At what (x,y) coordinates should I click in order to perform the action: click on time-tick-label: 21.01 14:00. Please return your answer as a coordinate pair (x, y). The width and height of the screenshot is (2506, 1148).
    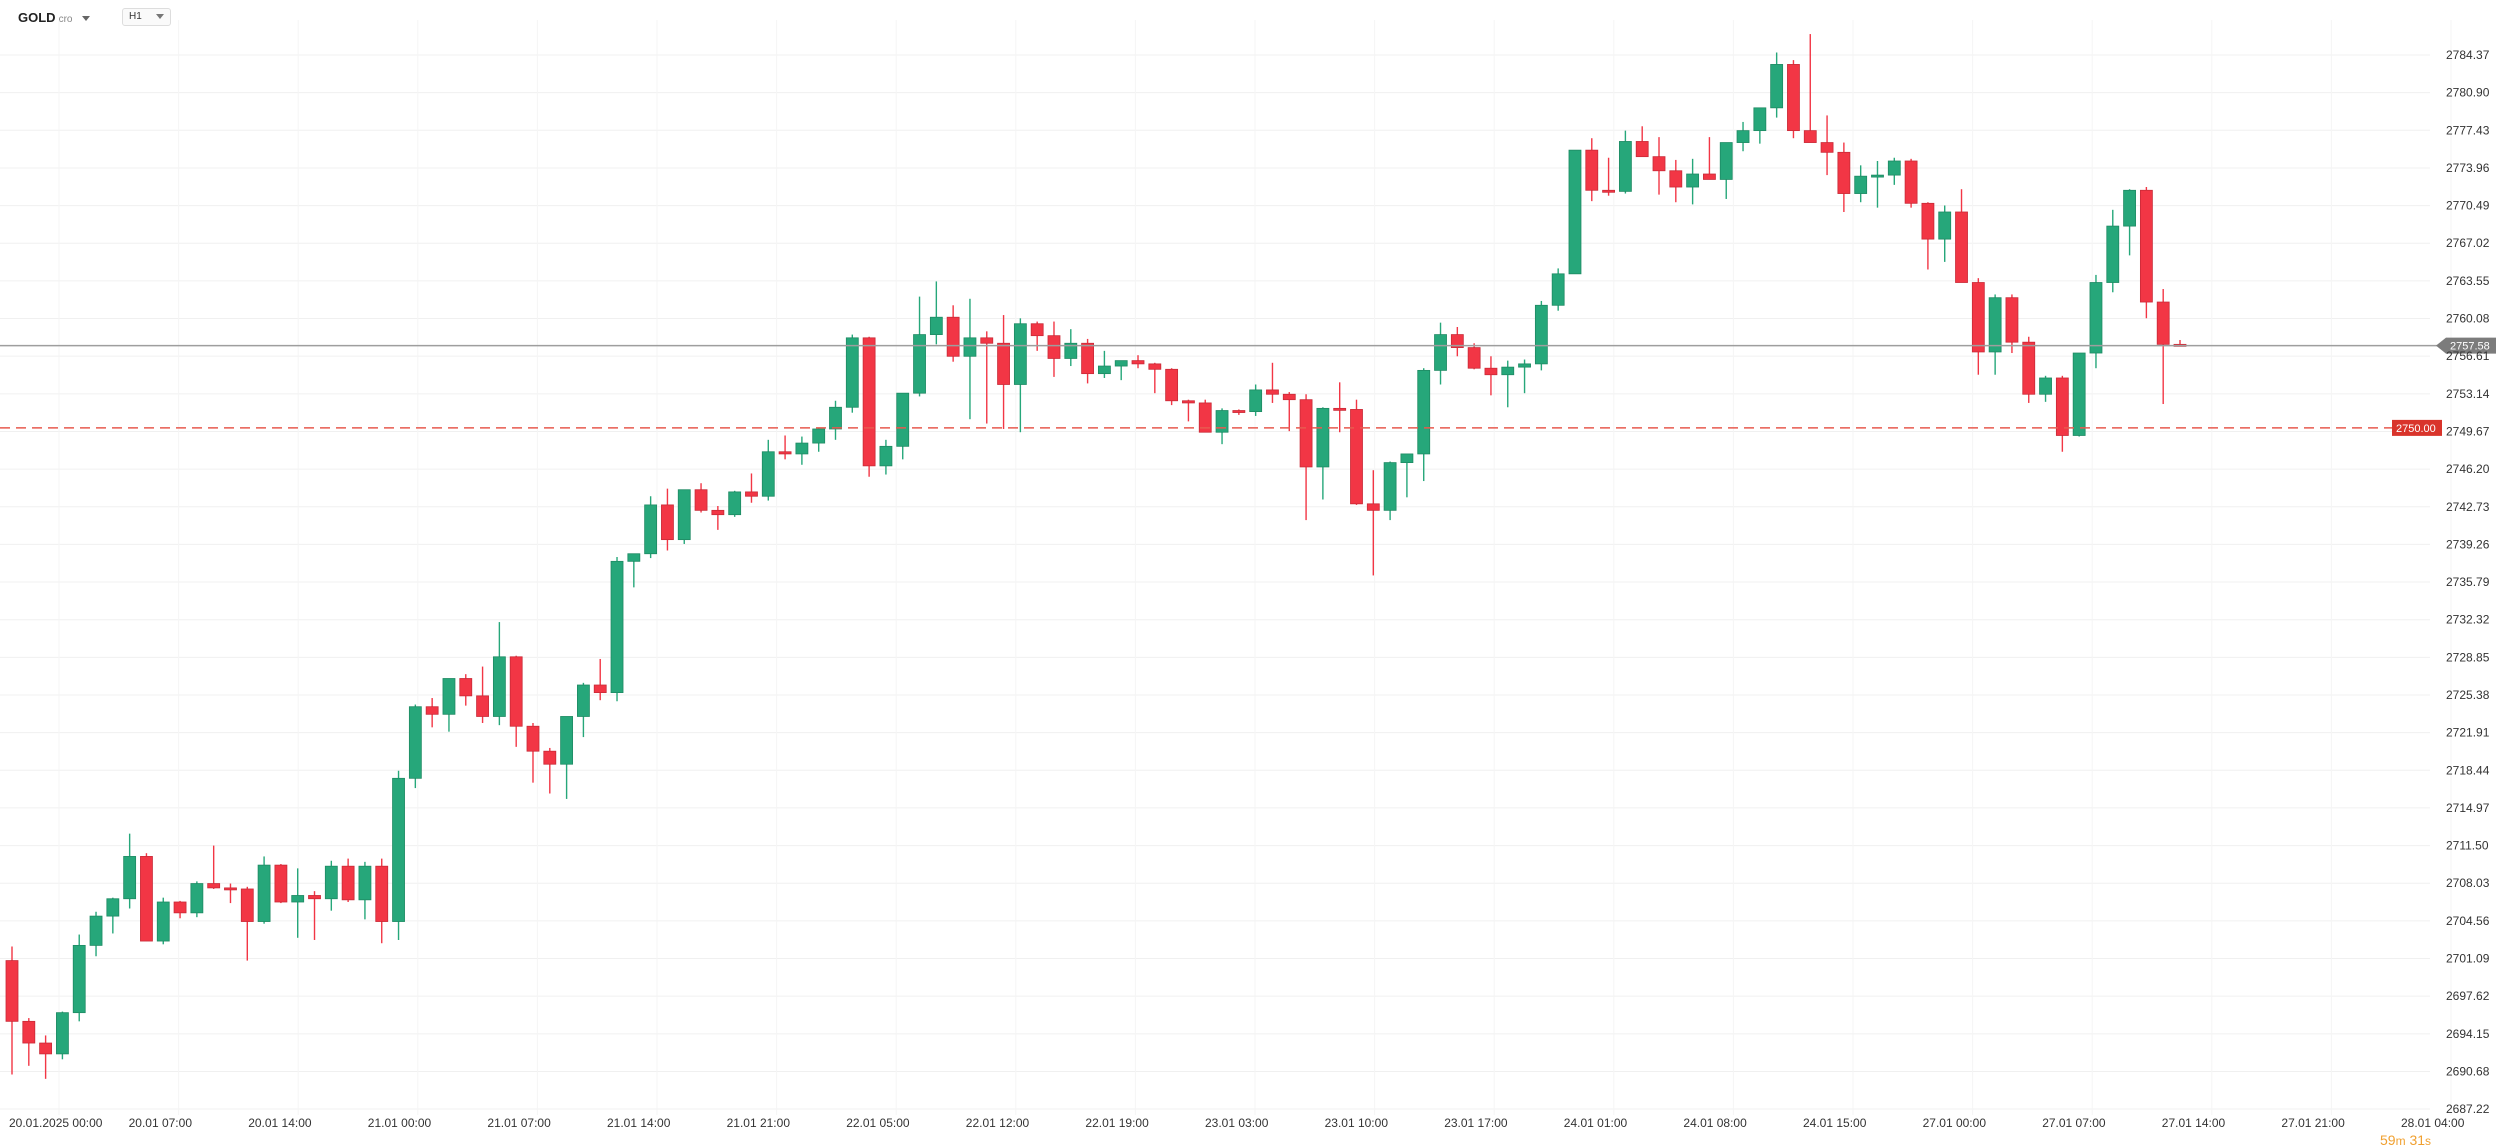
    Looking at the image, I should click on (639, 1123).